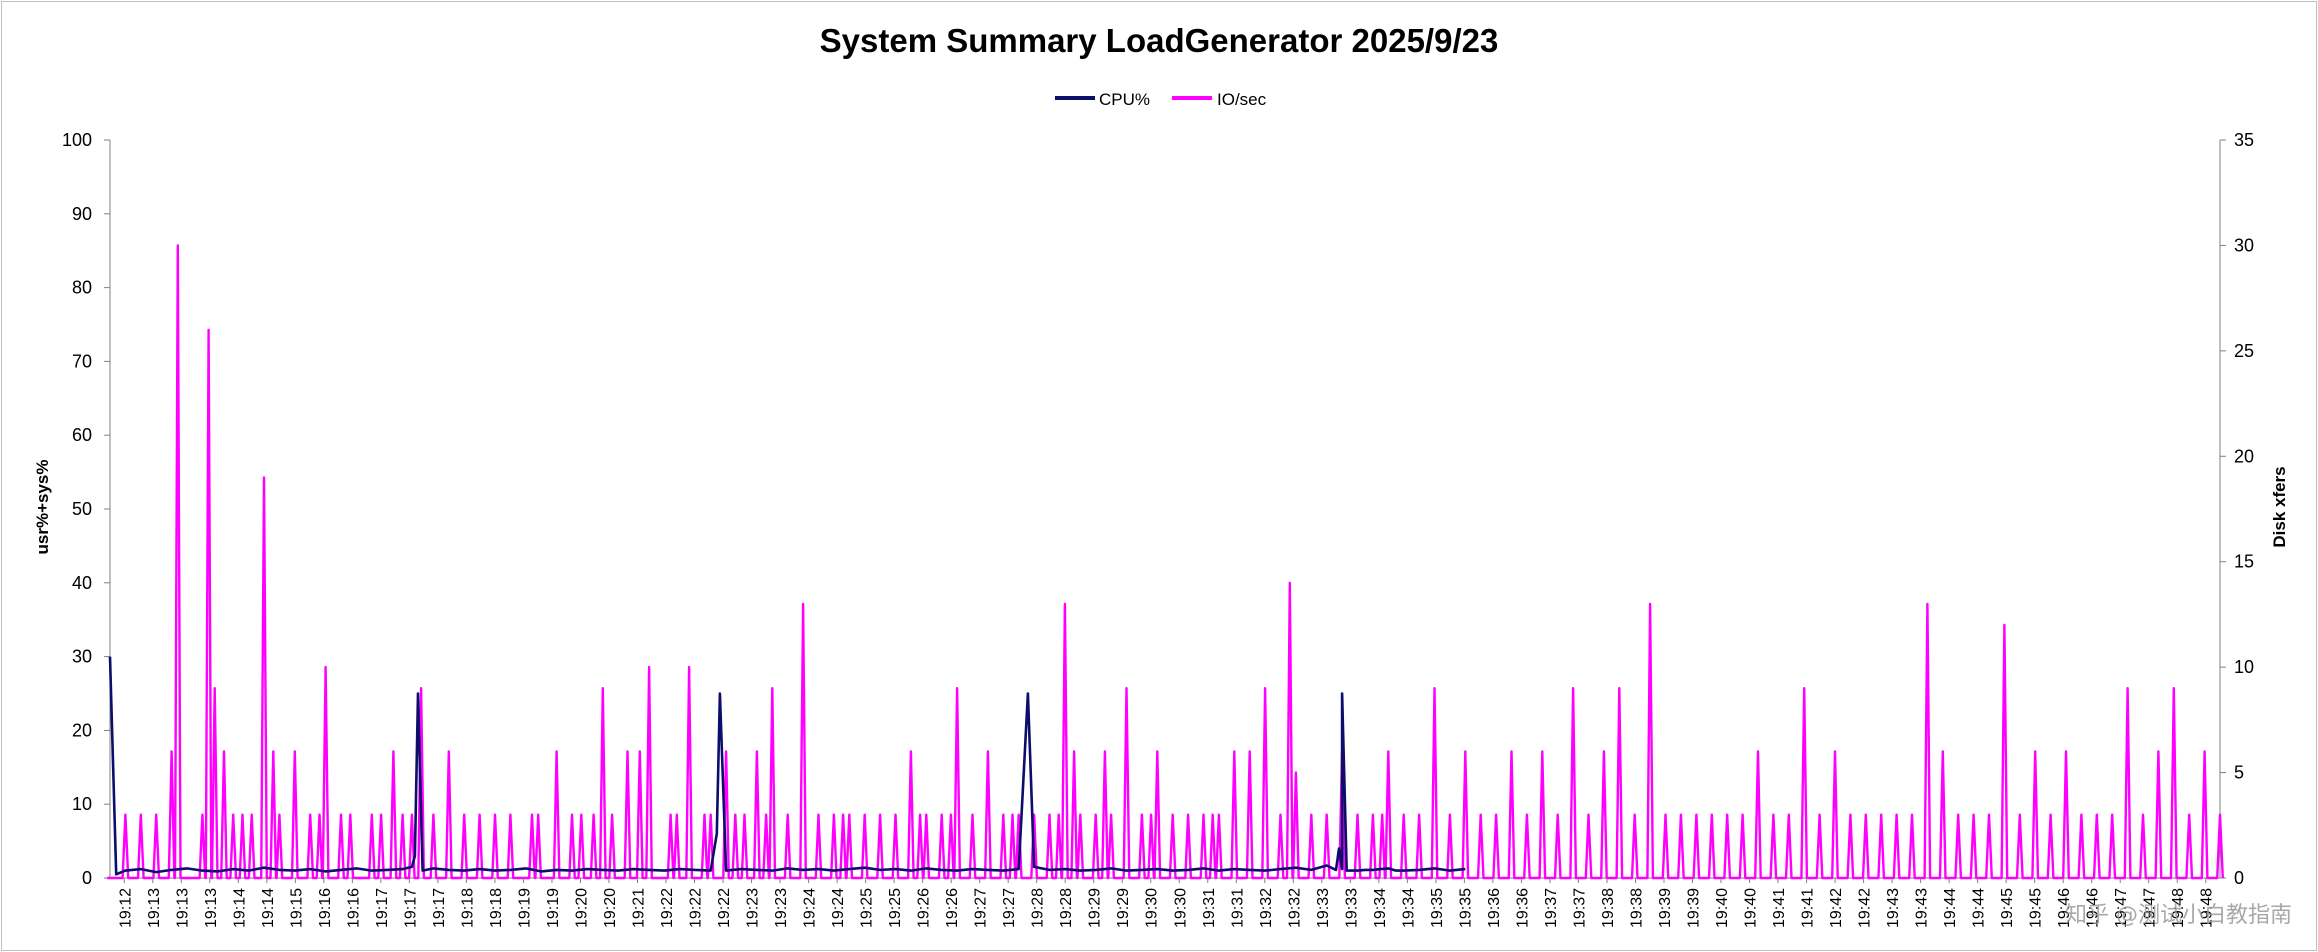 The height and width of the screenshot is (952, 2318). I want to click on y-left-tick-label: 80, so click(82, 288).